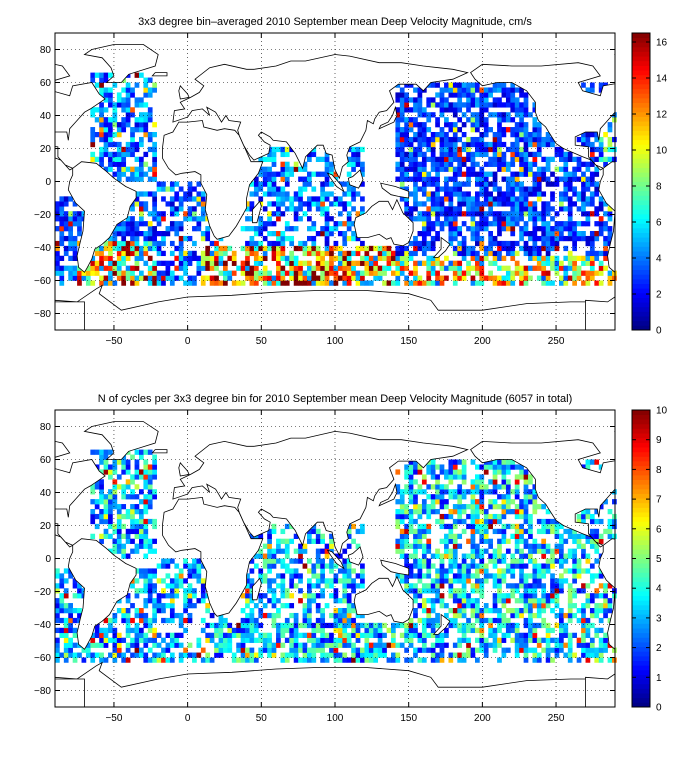  I want to click on coastline-iceland, so click(159, 74).